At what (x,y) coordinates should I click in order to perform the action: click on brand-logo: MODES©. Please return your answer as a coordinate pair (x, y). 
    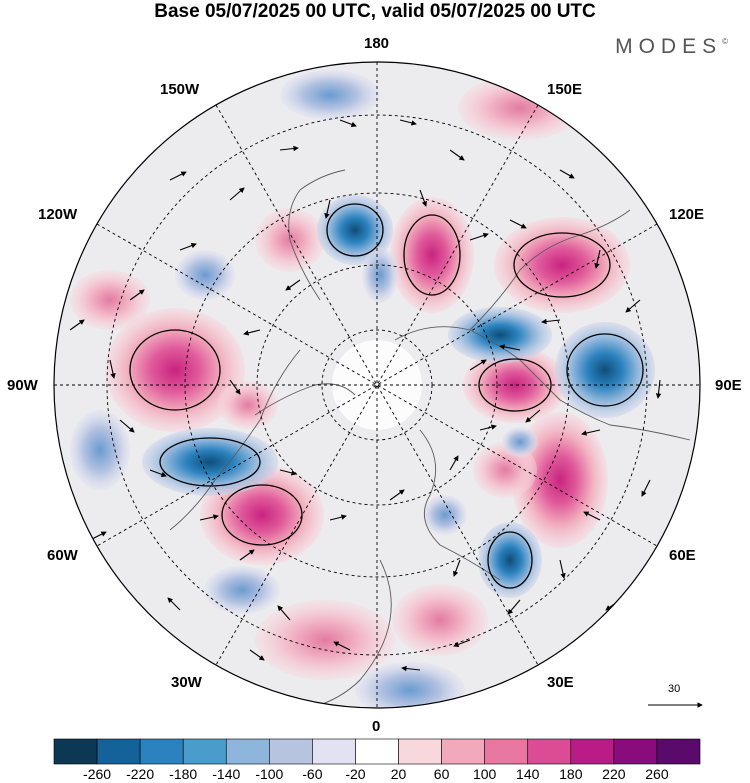
    Looking at the image, I should click on (671, 47).